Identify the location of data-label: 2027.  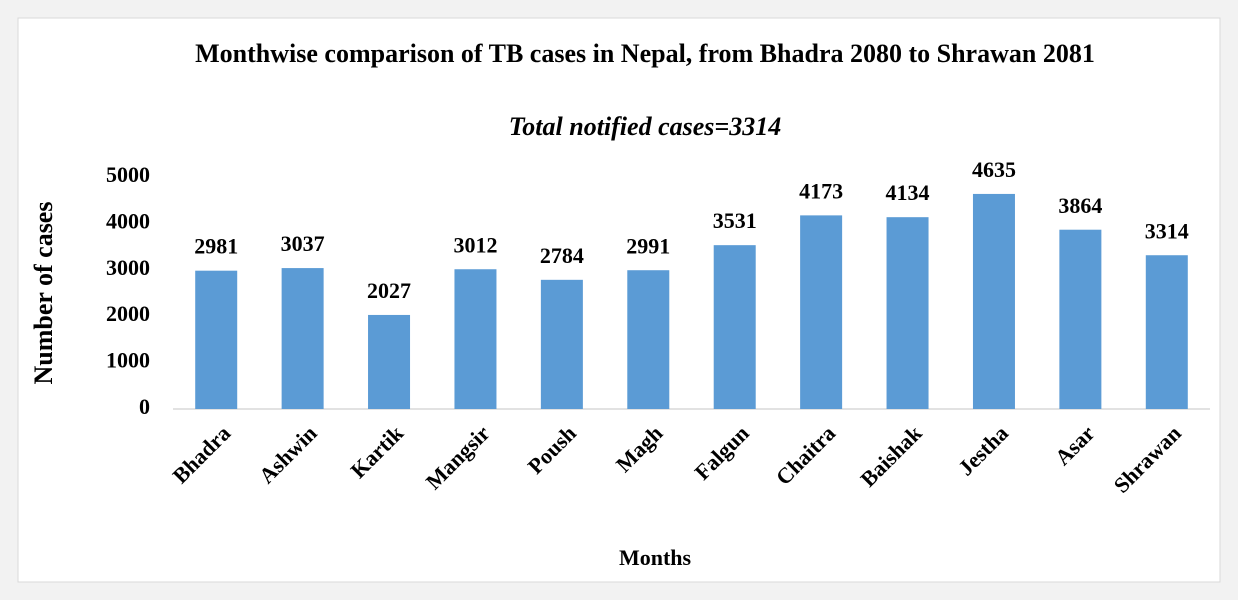
(389, 290).